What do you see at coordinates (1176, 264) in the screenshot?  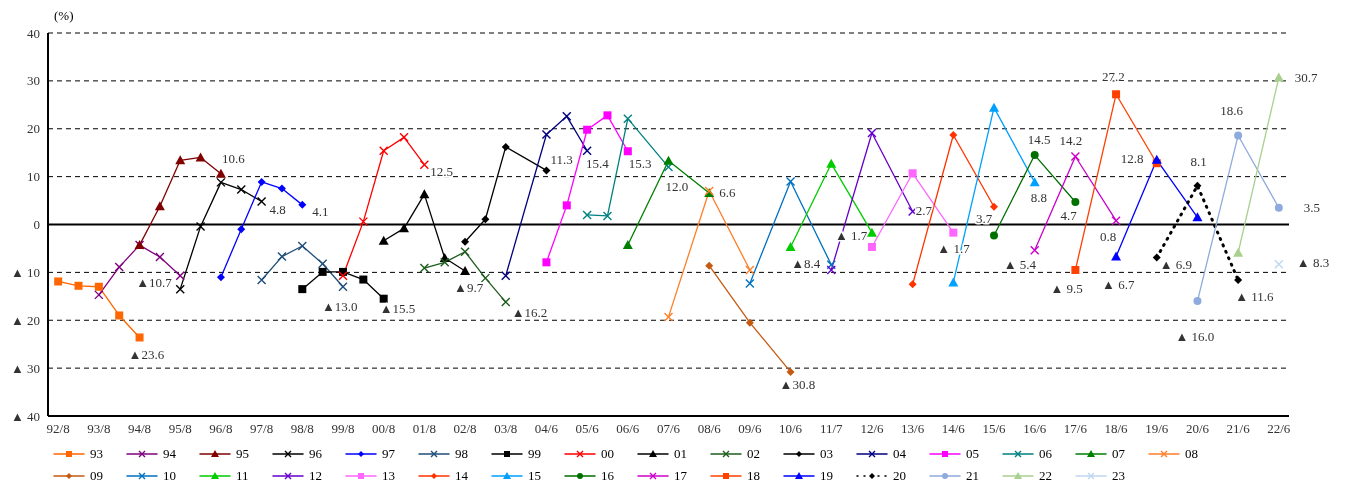 I see `annotation: ▲ 6.9` at bounding box center [1176, 264].